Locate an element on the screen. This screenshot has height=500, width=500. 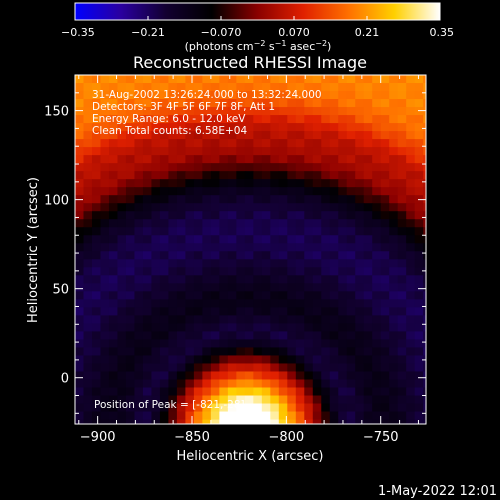
chart-title: Reconstructed RHESSI Image is located at coordinates (250, 62).